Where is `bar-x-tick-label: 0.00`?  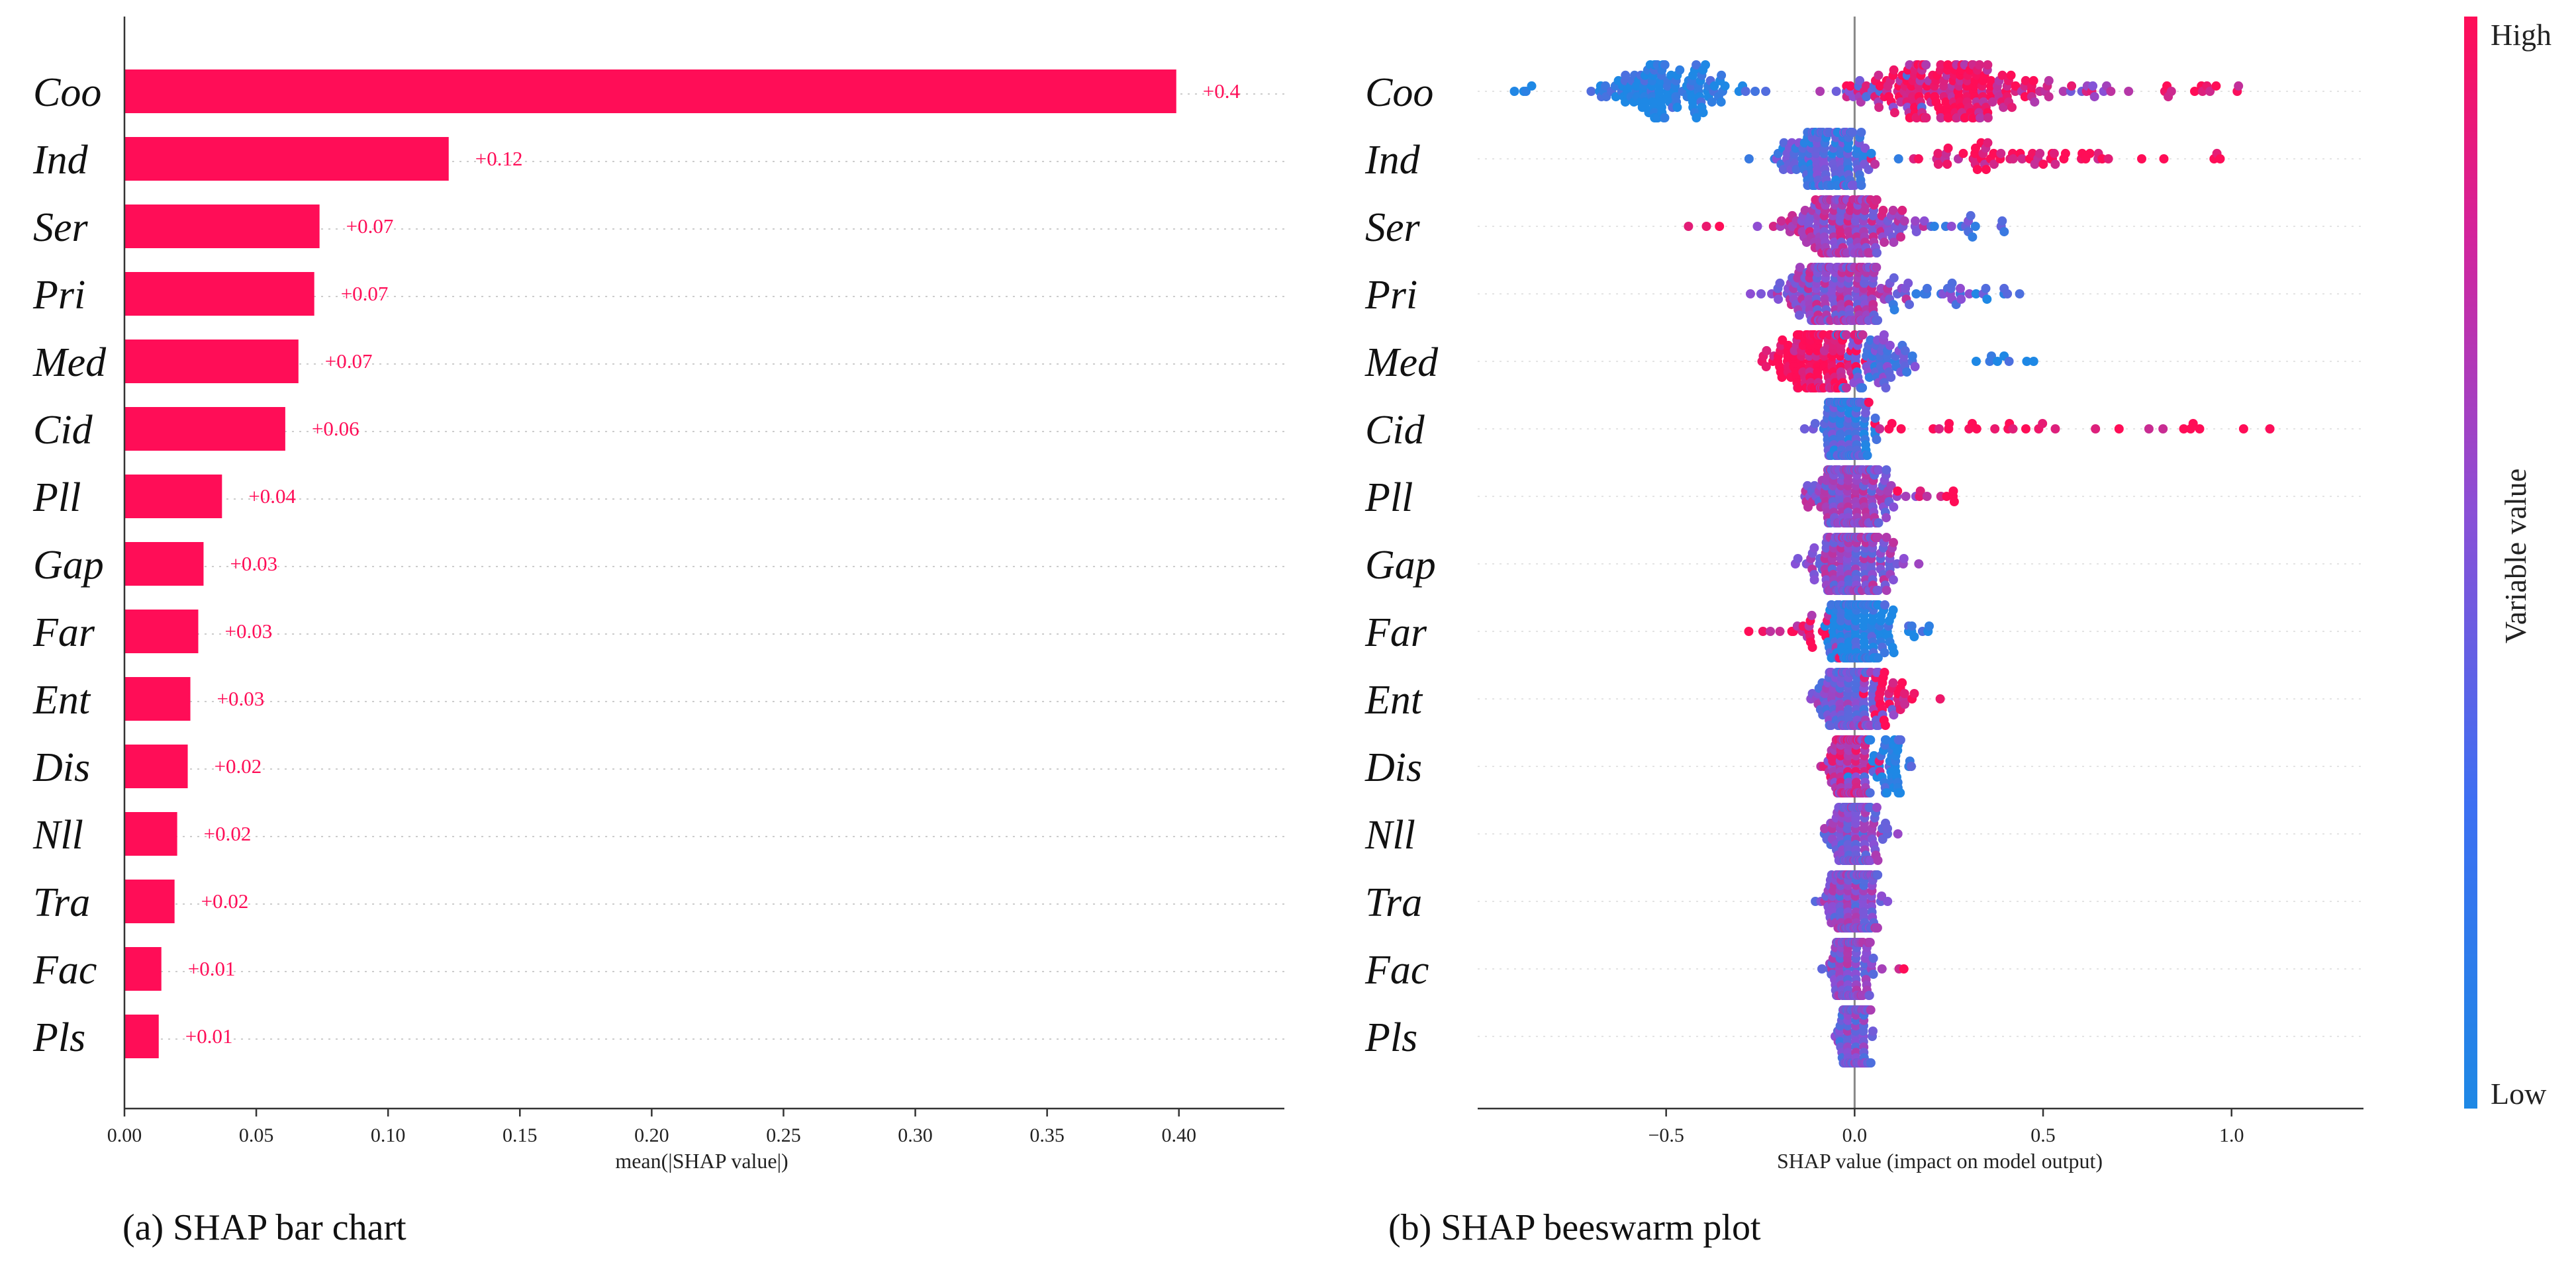
bar-x-tick-label: 0.00 is located at coordinates (124, 1135).